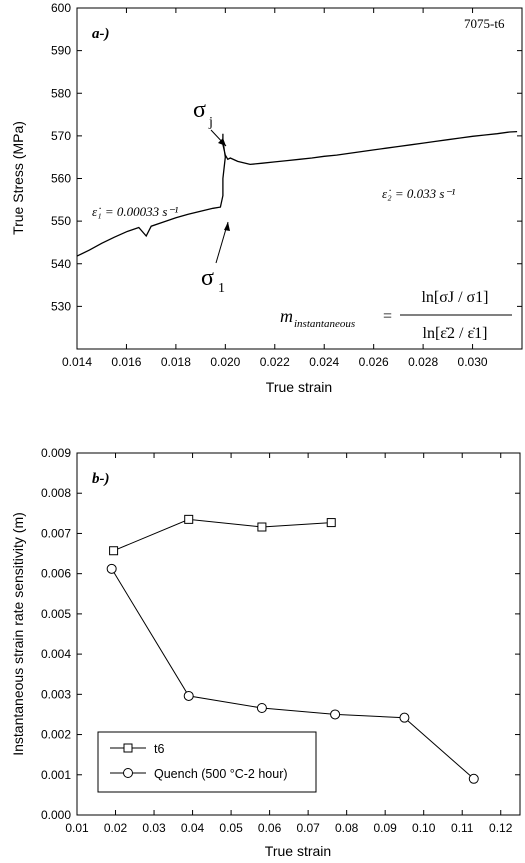  Describe the element at coordinates (126, 362) in the screenshot. I see `panel-a-x-tick-label: 0.016` at that location.